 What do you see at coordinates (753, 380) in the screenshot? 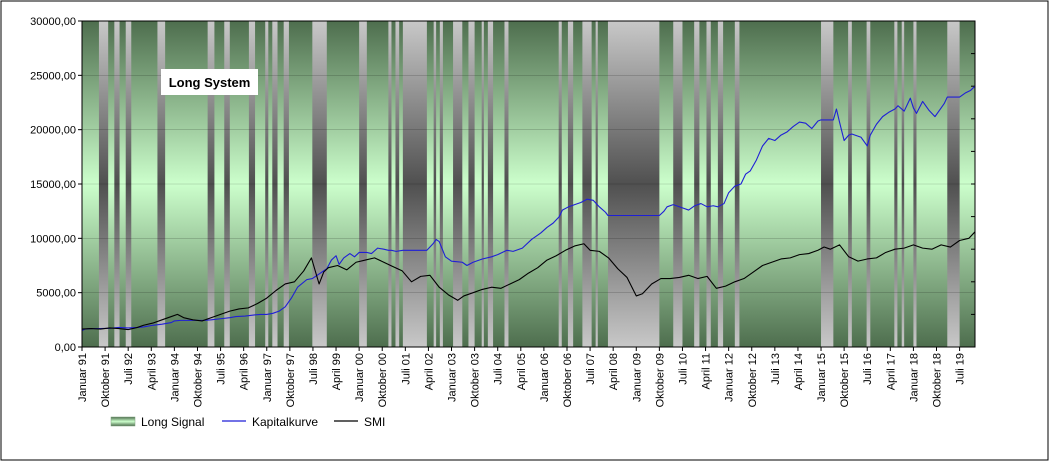
I see `x-tick-label: Oktober 12` at bounding box center [753, 380].